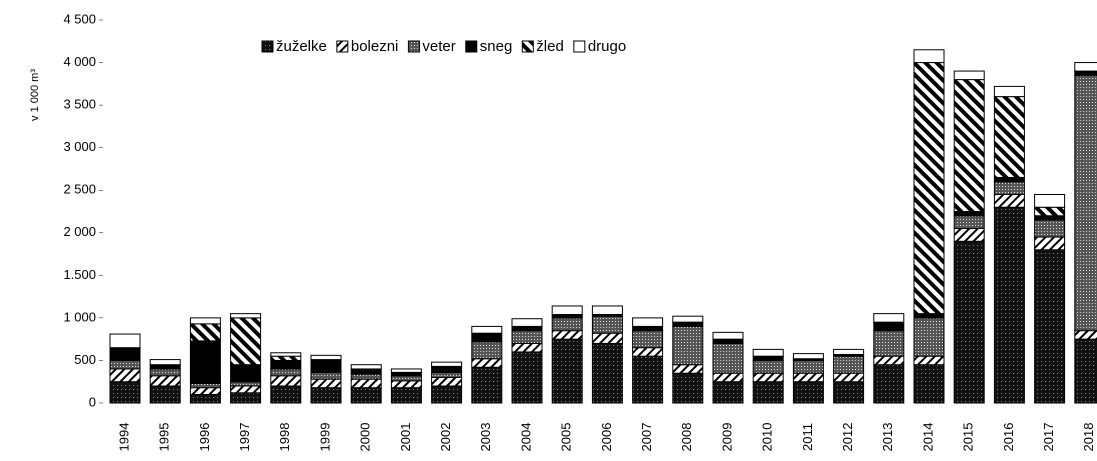 The width and height of the screenshot is (1097, 461). I want to click on legend-label: sneg, so click(496, 46).